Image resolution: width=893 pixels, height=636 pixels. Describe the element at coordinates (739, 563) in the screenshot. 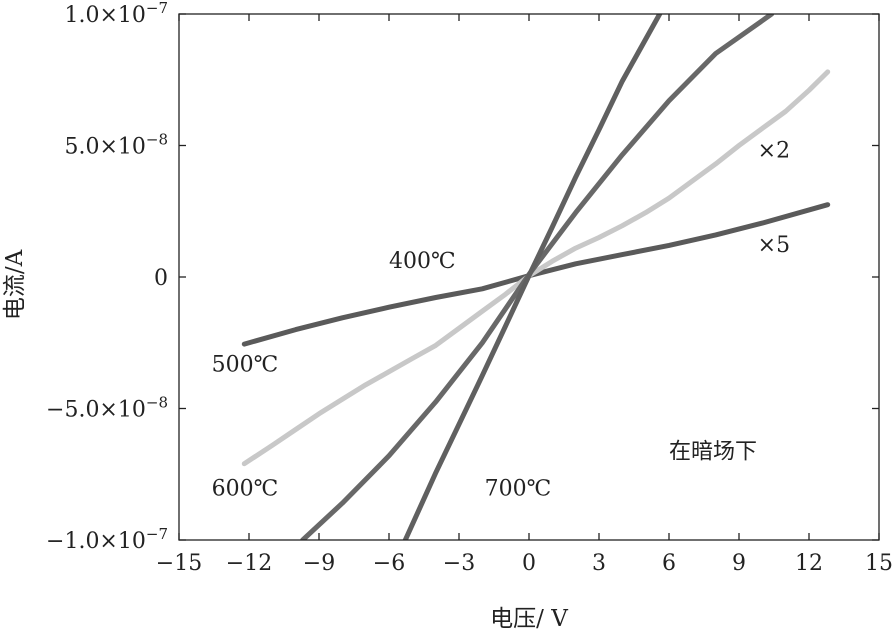

I see `x-tick-label: 9` at that location.